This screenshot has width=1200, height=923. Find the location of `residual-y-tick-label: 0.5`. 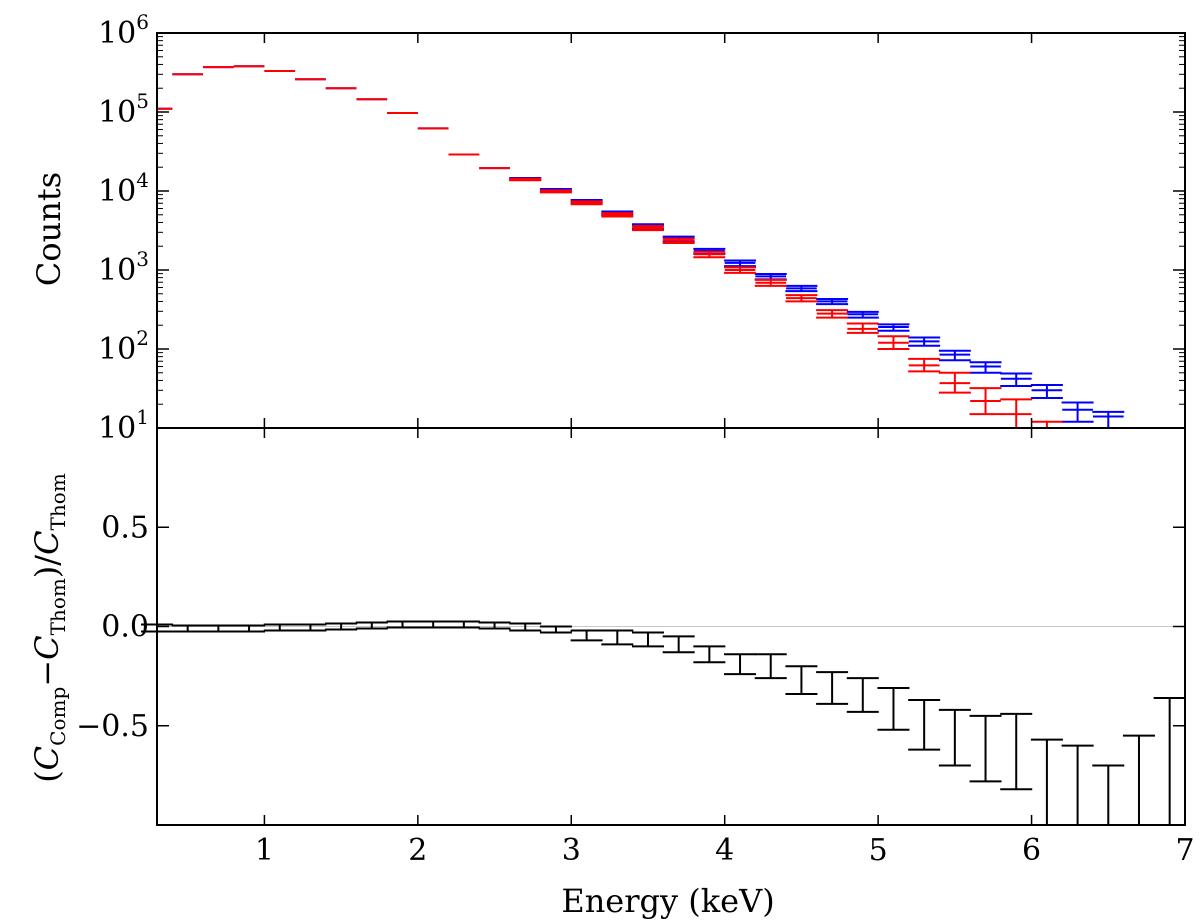

residual-y-tick-label: 0.5 is located at coordinates (125, 527).